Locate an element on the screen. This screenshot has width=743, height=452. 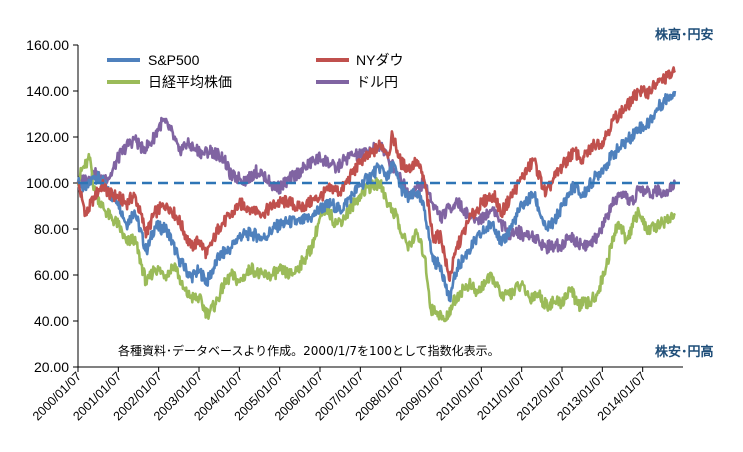
legend: S&P500 NYダウ 日経平均株価 ドル円 is located at coordinates (255, 71).